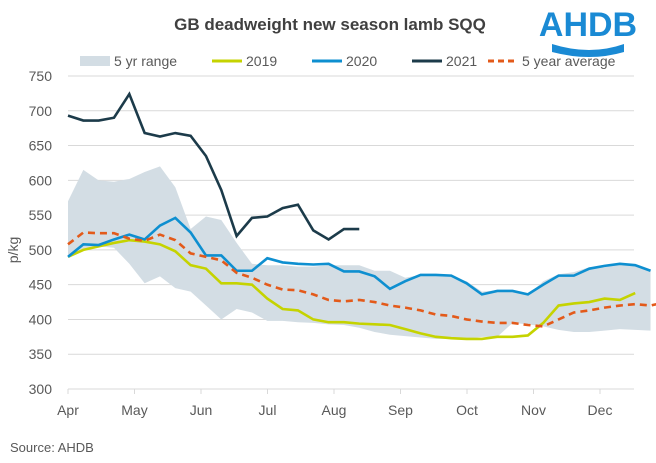 The width and height of the screenshot is (656, 463). Describe the element at coordinates (400, 410) in the screenshot. I see `x-tick-label: Sep` at that location.